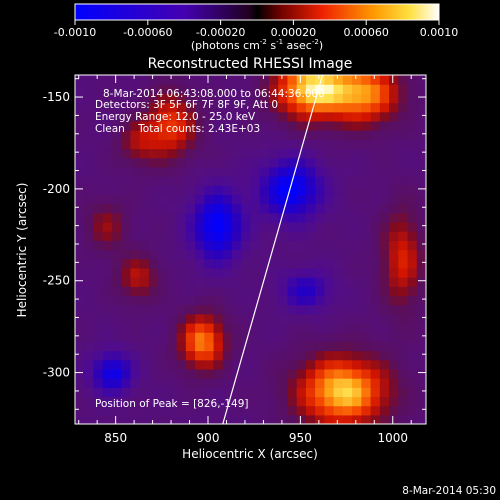  Describe the element at coordinates (75, 32) in the screenshot. I see `colorbar-tick-label: -0.0010` at that location.